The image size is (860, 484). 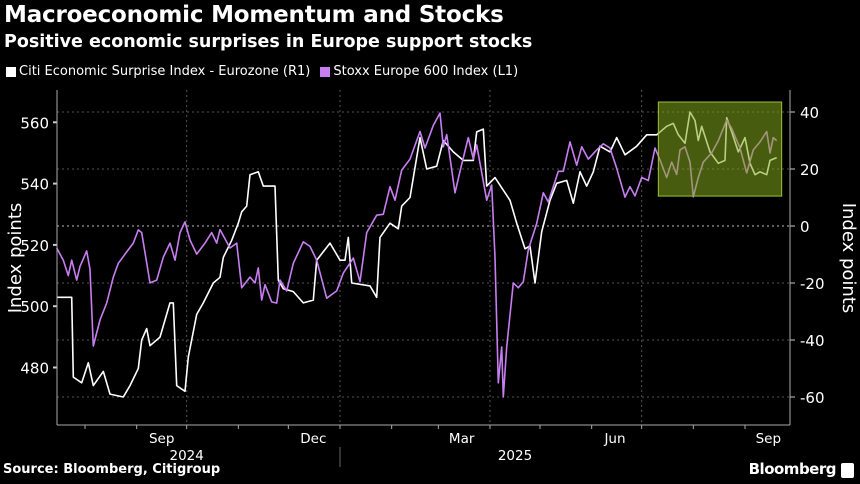 What do you see at coordinates (809, 170) in the screenshot?
I see `right-tick-label: 20` at bounding box center [809, 170].